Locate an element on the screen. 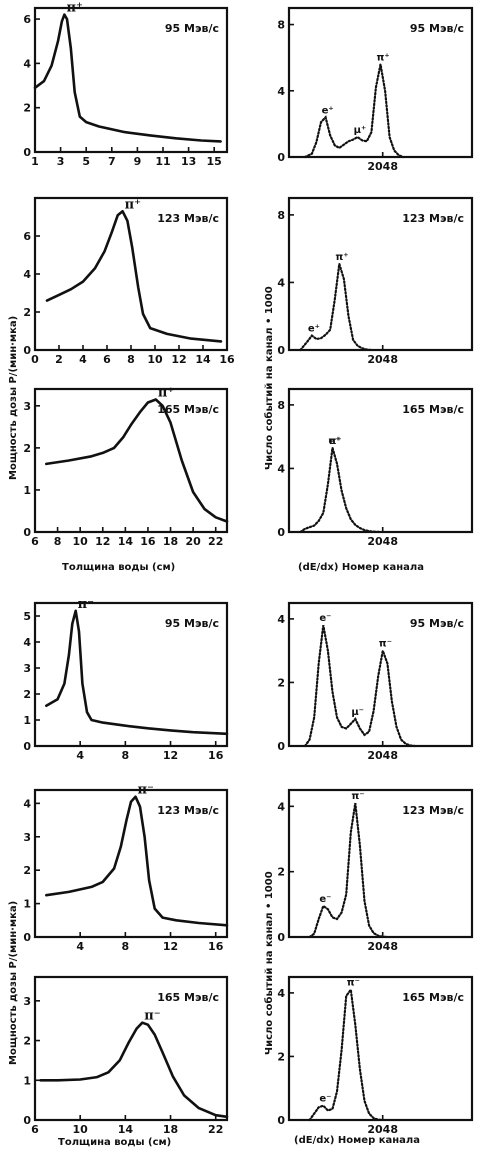  chart-panel-L6: 6 10 14 18 22 0 1 2 3 165 Мэв/с π⁻ is located at coordinates (126, 1055).